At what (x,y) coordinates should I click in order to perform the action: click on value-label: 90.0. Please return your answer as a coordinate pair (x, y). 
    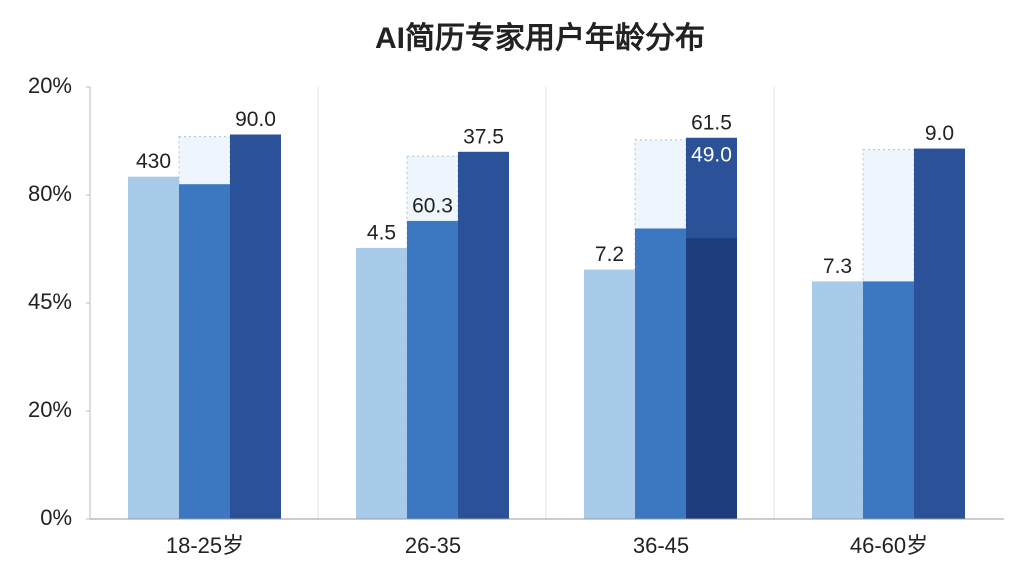
    Looking at the image, I should click on (255, 119).